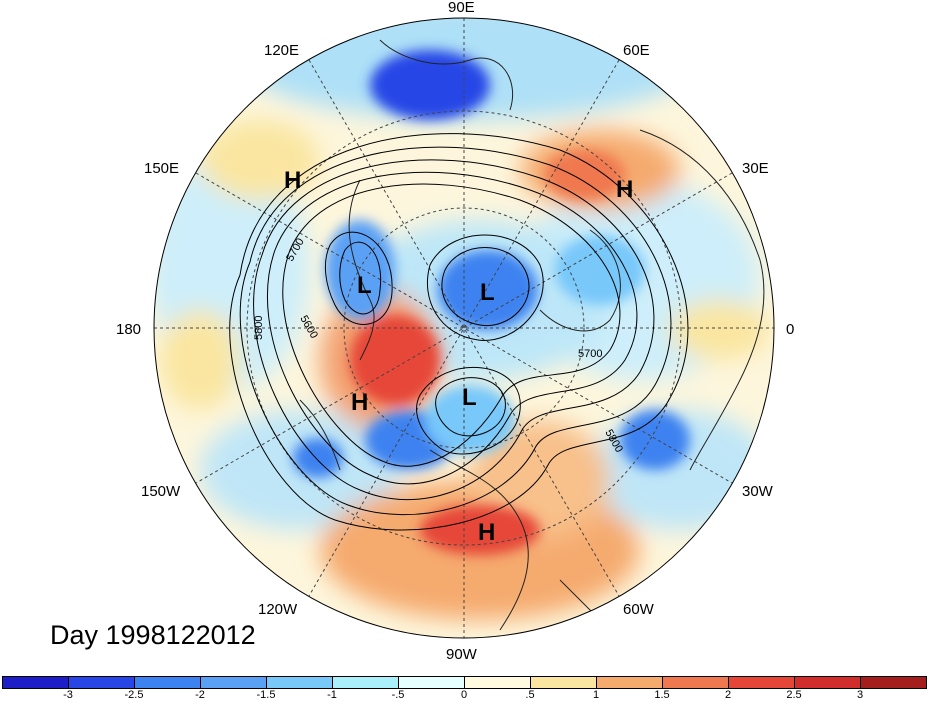 This screenshot has width=928, height=702. Describe the element at coordinates (728, 695) in the screenshot. I see `colorbar-tick-label: 2` at that location.